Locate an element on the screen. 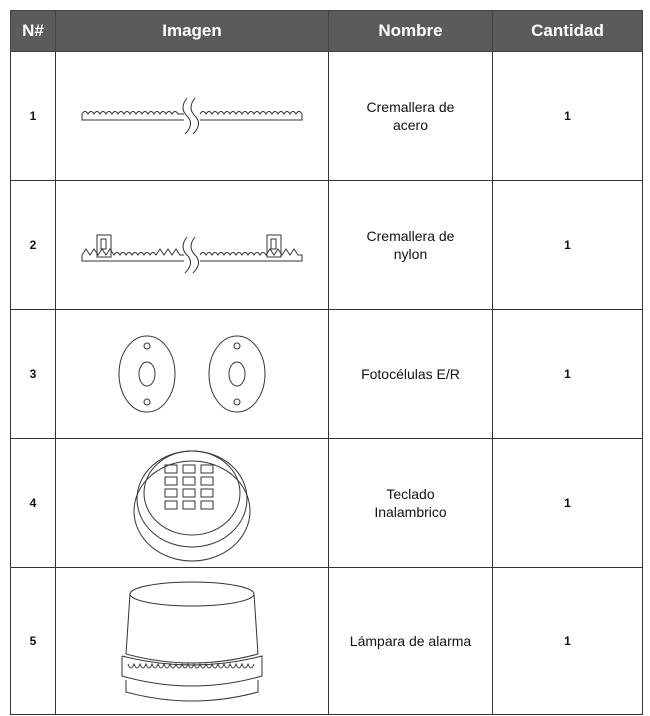 The width and height of the screenshot is (650, 716). item-name: Fotocélulas E/R is located at coordinates (410, 374).